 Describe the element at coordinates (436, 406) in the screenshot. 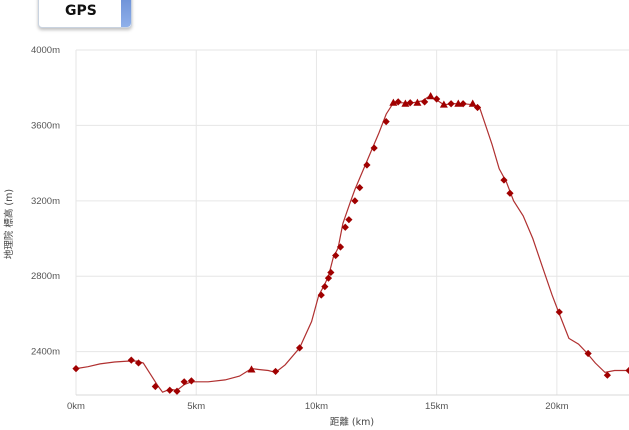

I see `x-tick-label: 15km` at that location.